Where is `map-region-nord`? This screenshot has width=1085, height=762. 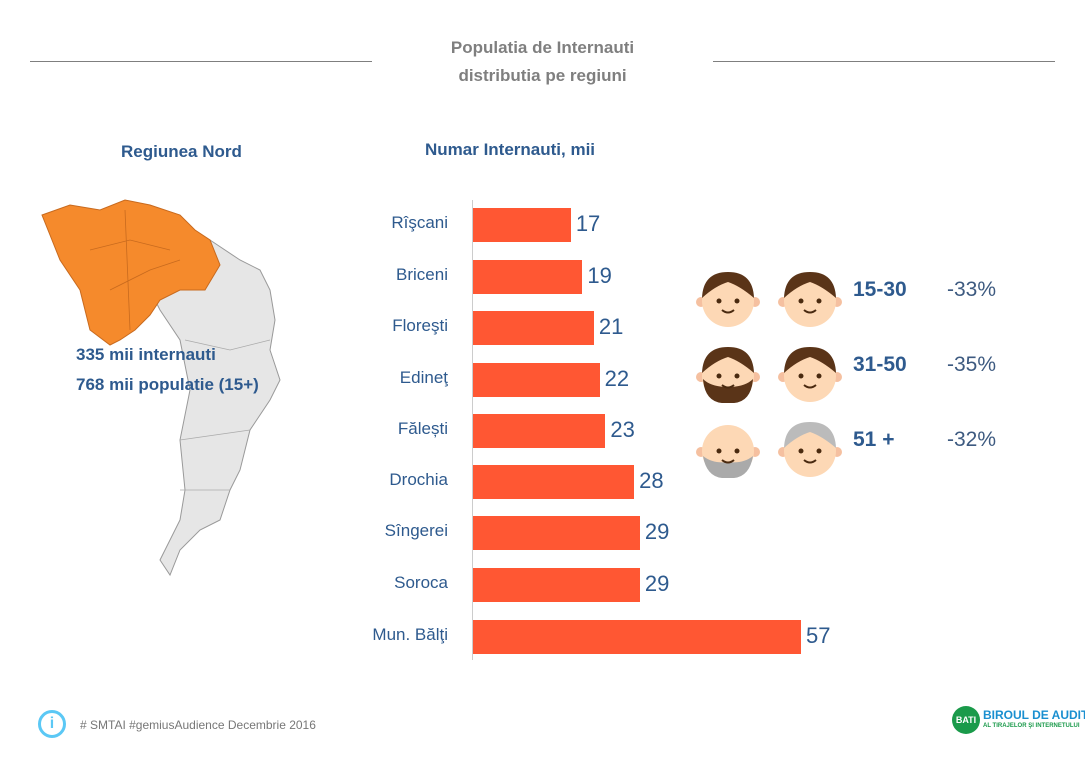
map-region-nord is located at coordinates (131, 272).